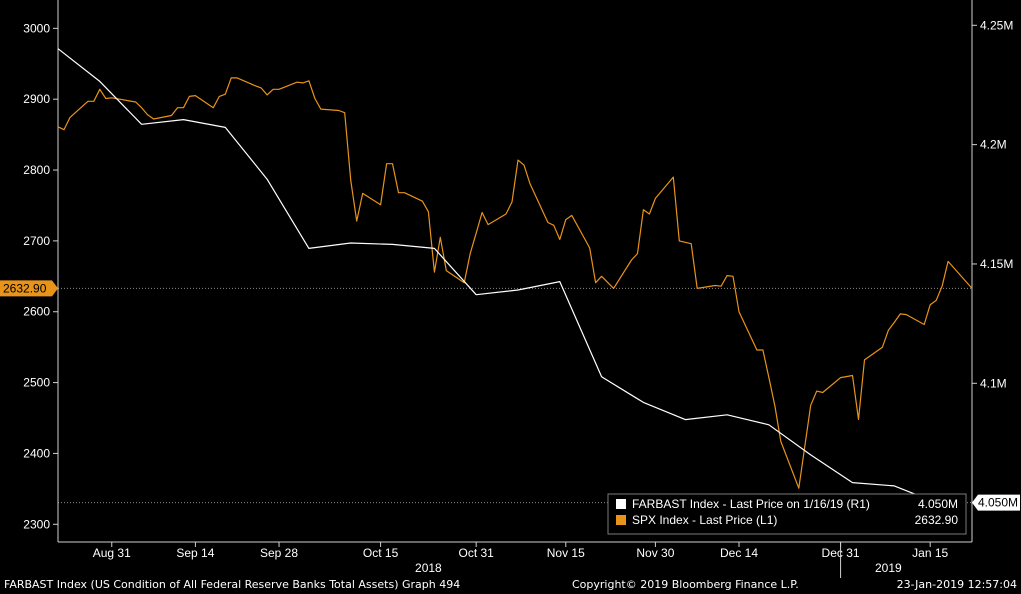 The image size is (1021, 594). Describe the element at coordinates (938, 504) in the screenshot. I see `legend-value-farbast: 4.050M` at that location.